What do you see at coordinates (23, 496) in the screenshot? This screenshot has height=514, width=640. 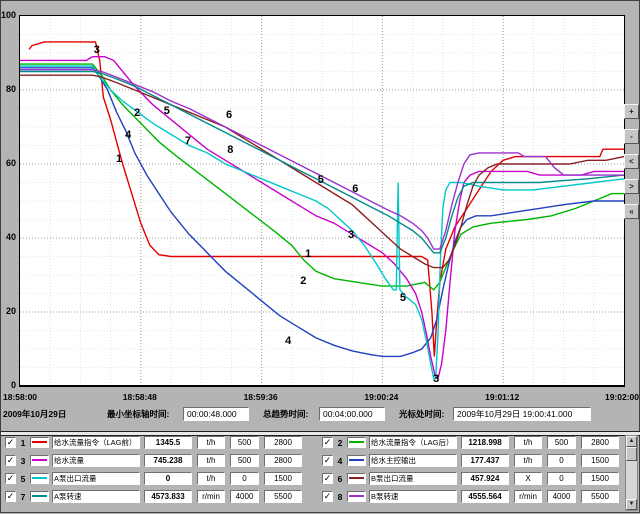 I see `curve-number: 7` at bounding box center [23, 496].